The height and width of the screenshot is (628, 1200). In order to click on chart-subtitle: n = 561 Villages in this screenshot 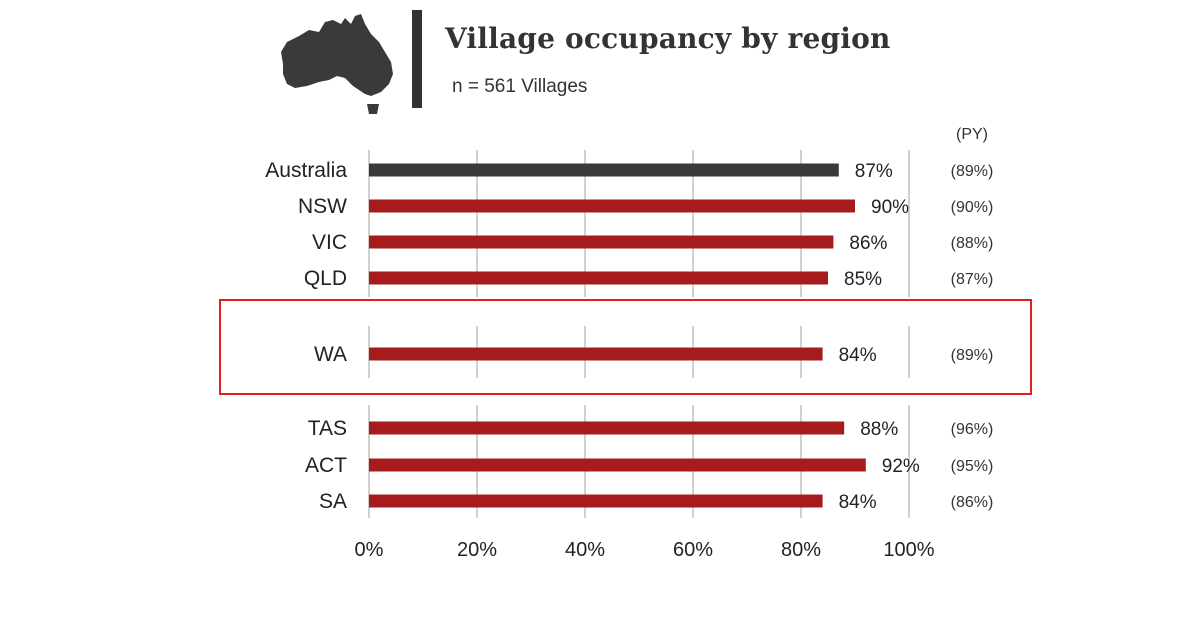, I will do `click(520, 86)`.